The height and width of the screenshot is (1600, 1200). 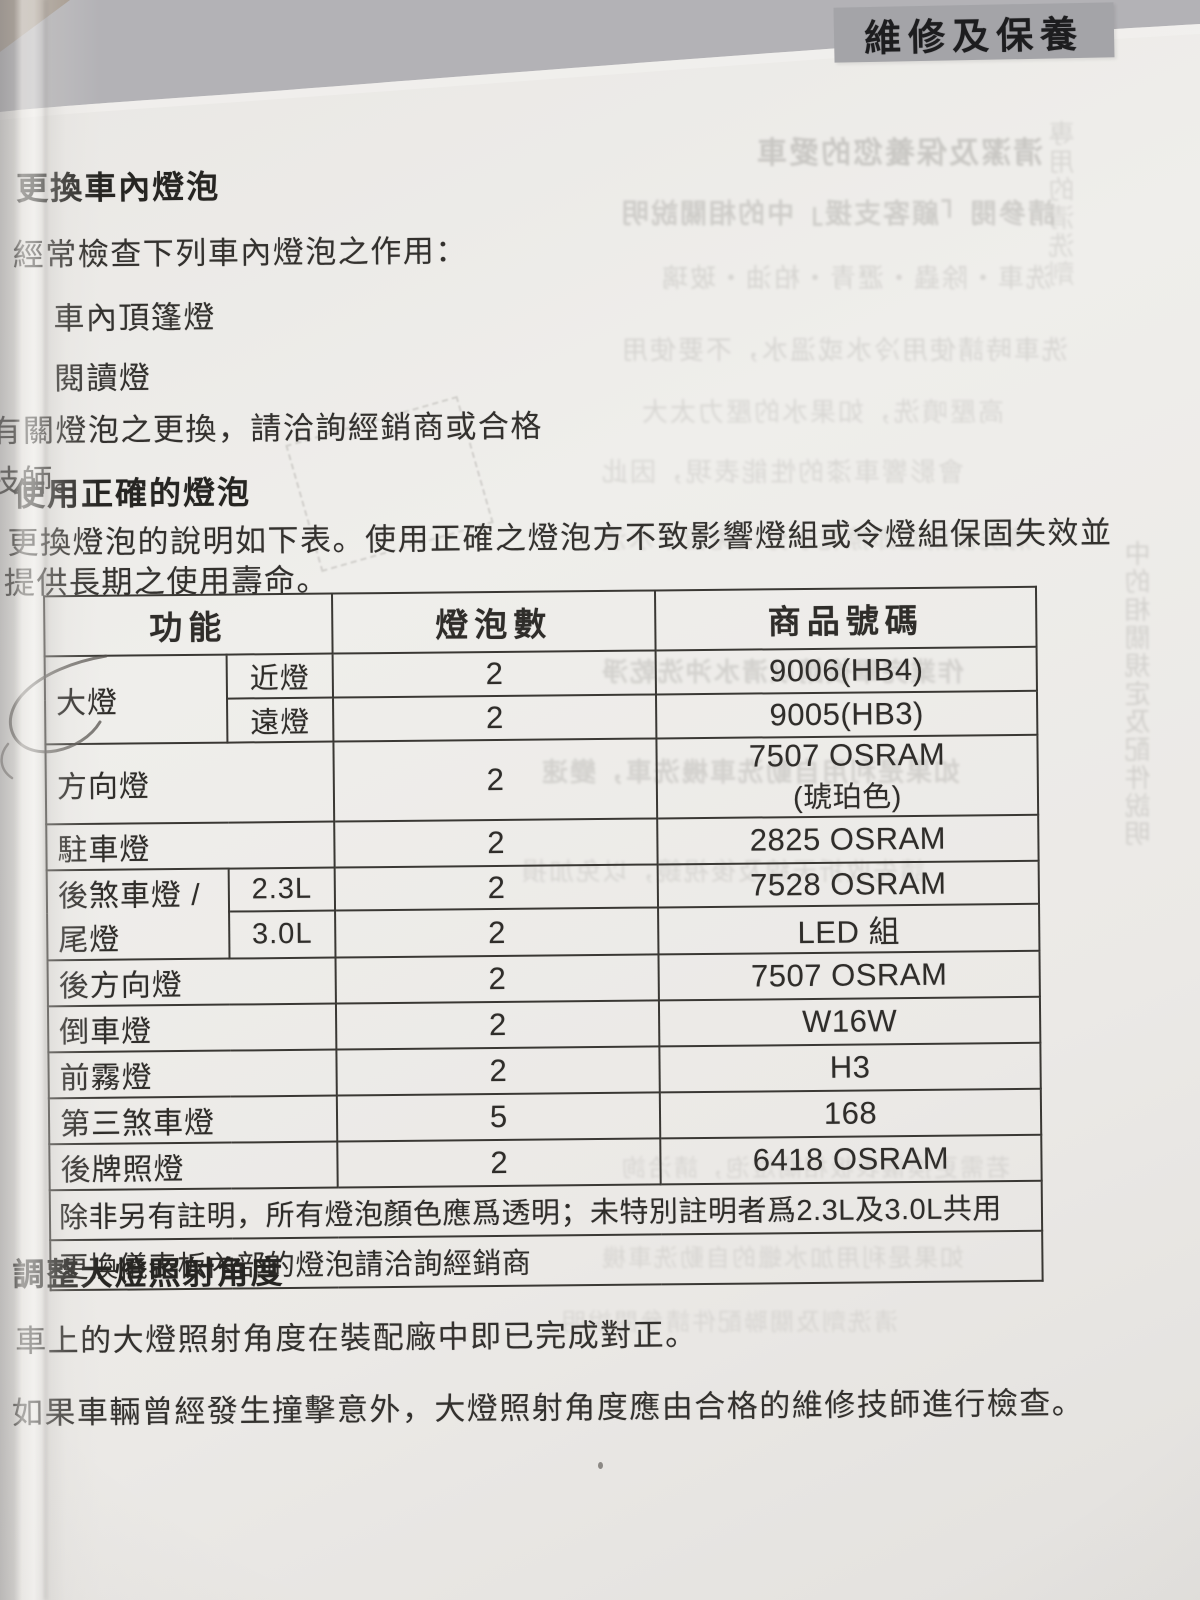 I want to click on cell-count: 5, so click(x=498, y=1117).